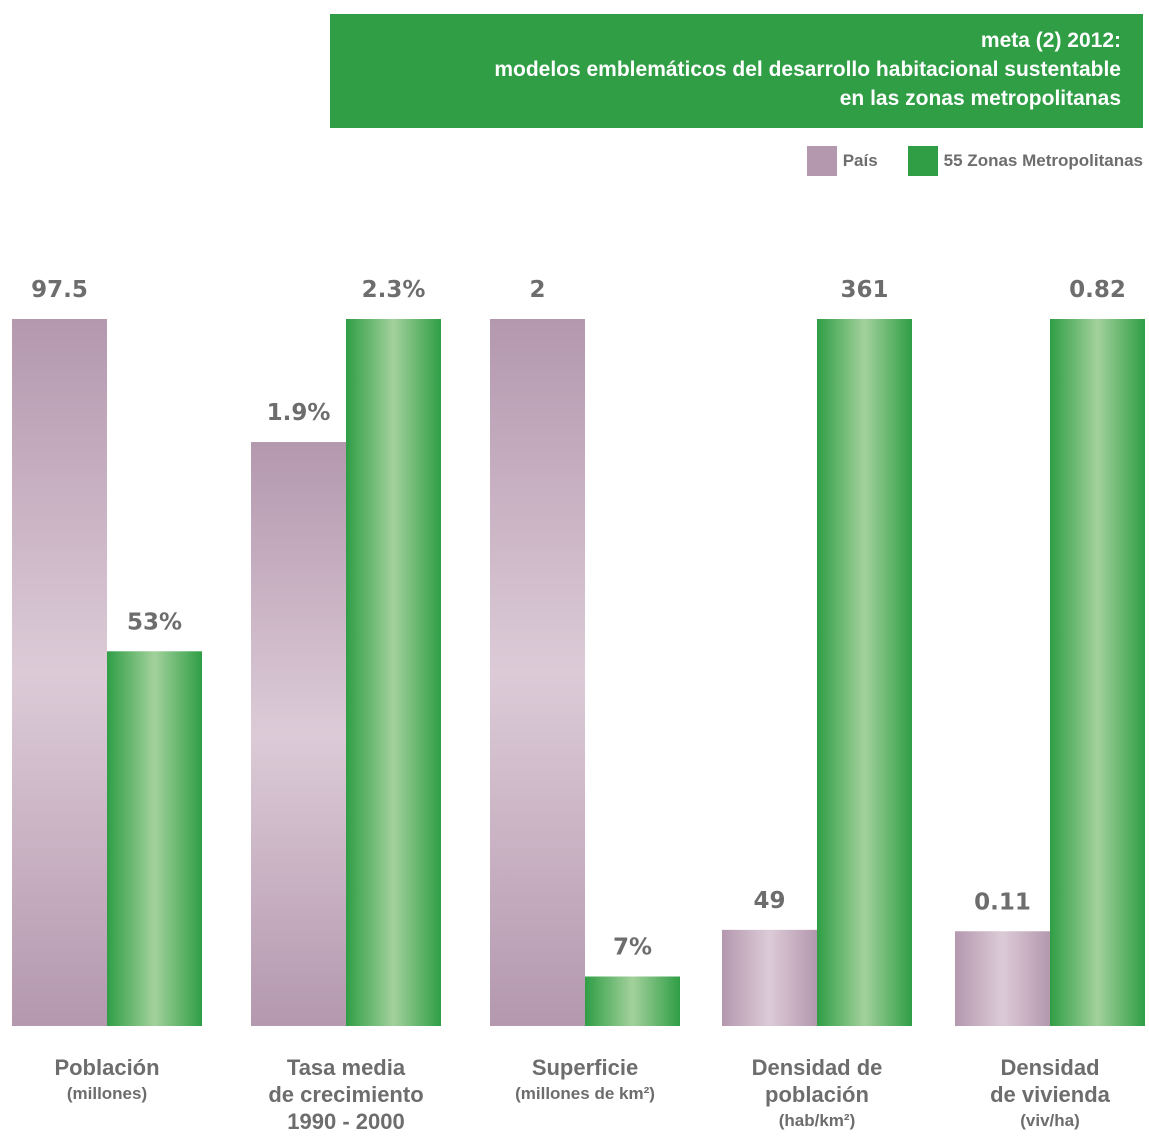 The width and height of the screenshot is (1149, 1140). Describe the element at coordinates (864, 290) in the screenshot. I see `value-label-zonas-4: 361` at that location.